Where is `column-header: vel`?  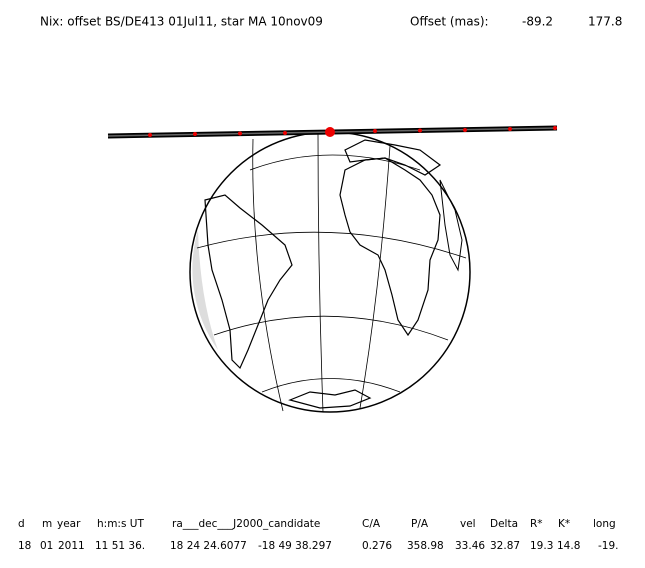
column-header: vel is located at coordinates (468, 524).